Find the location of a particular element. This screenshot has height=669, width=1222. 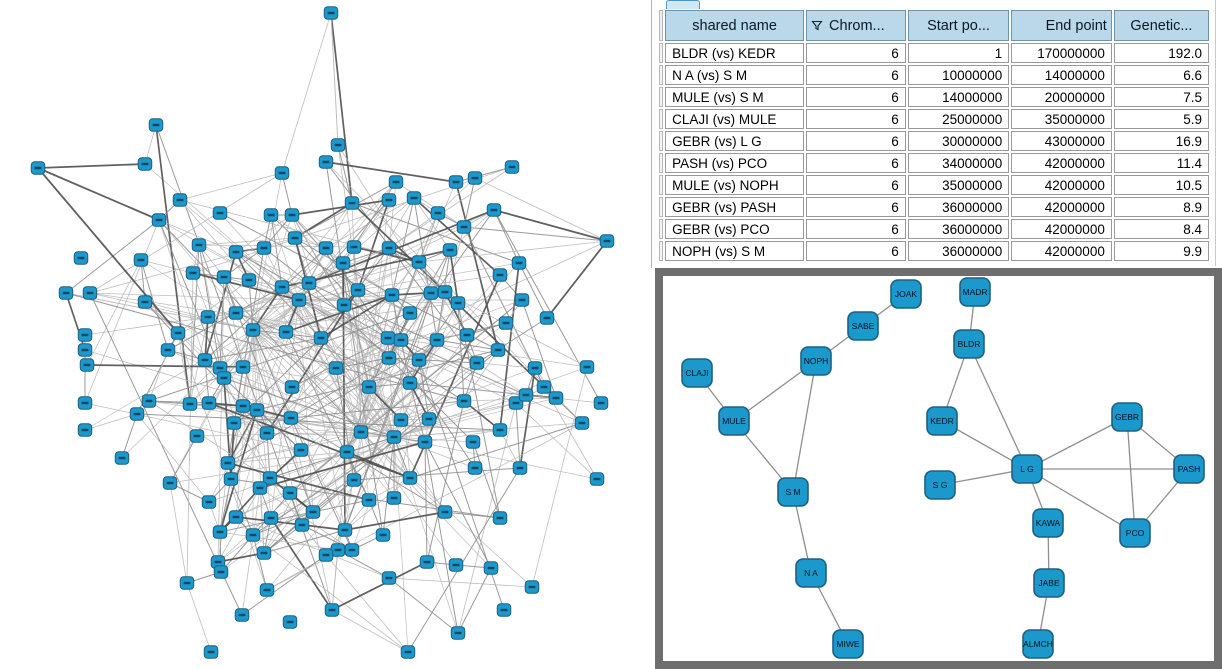

table-row: N A (vs) S M 6 10000000 14000000 6.6 is located at coordinates (934, 75).